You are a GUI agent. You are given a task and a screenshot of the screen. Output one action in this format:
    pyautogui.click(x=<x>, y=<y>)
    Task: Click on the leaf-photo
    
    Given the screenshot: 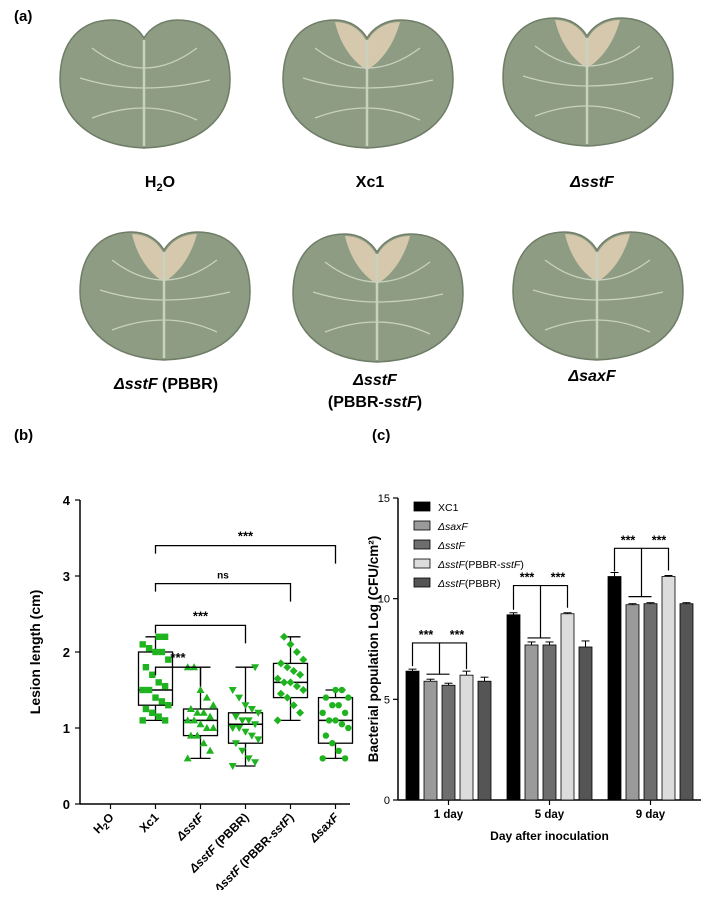 What is the action you would take?
    pyautogui.click(x=598, y=296)
    